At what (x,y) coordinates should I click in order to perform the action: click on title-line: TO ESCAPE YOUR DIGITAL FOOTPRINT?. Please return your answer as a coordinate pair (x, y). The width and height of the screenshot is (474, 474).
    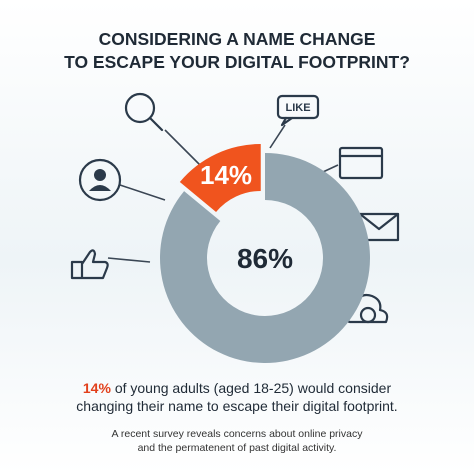
    Looking at the image, I should click on (237, 62).